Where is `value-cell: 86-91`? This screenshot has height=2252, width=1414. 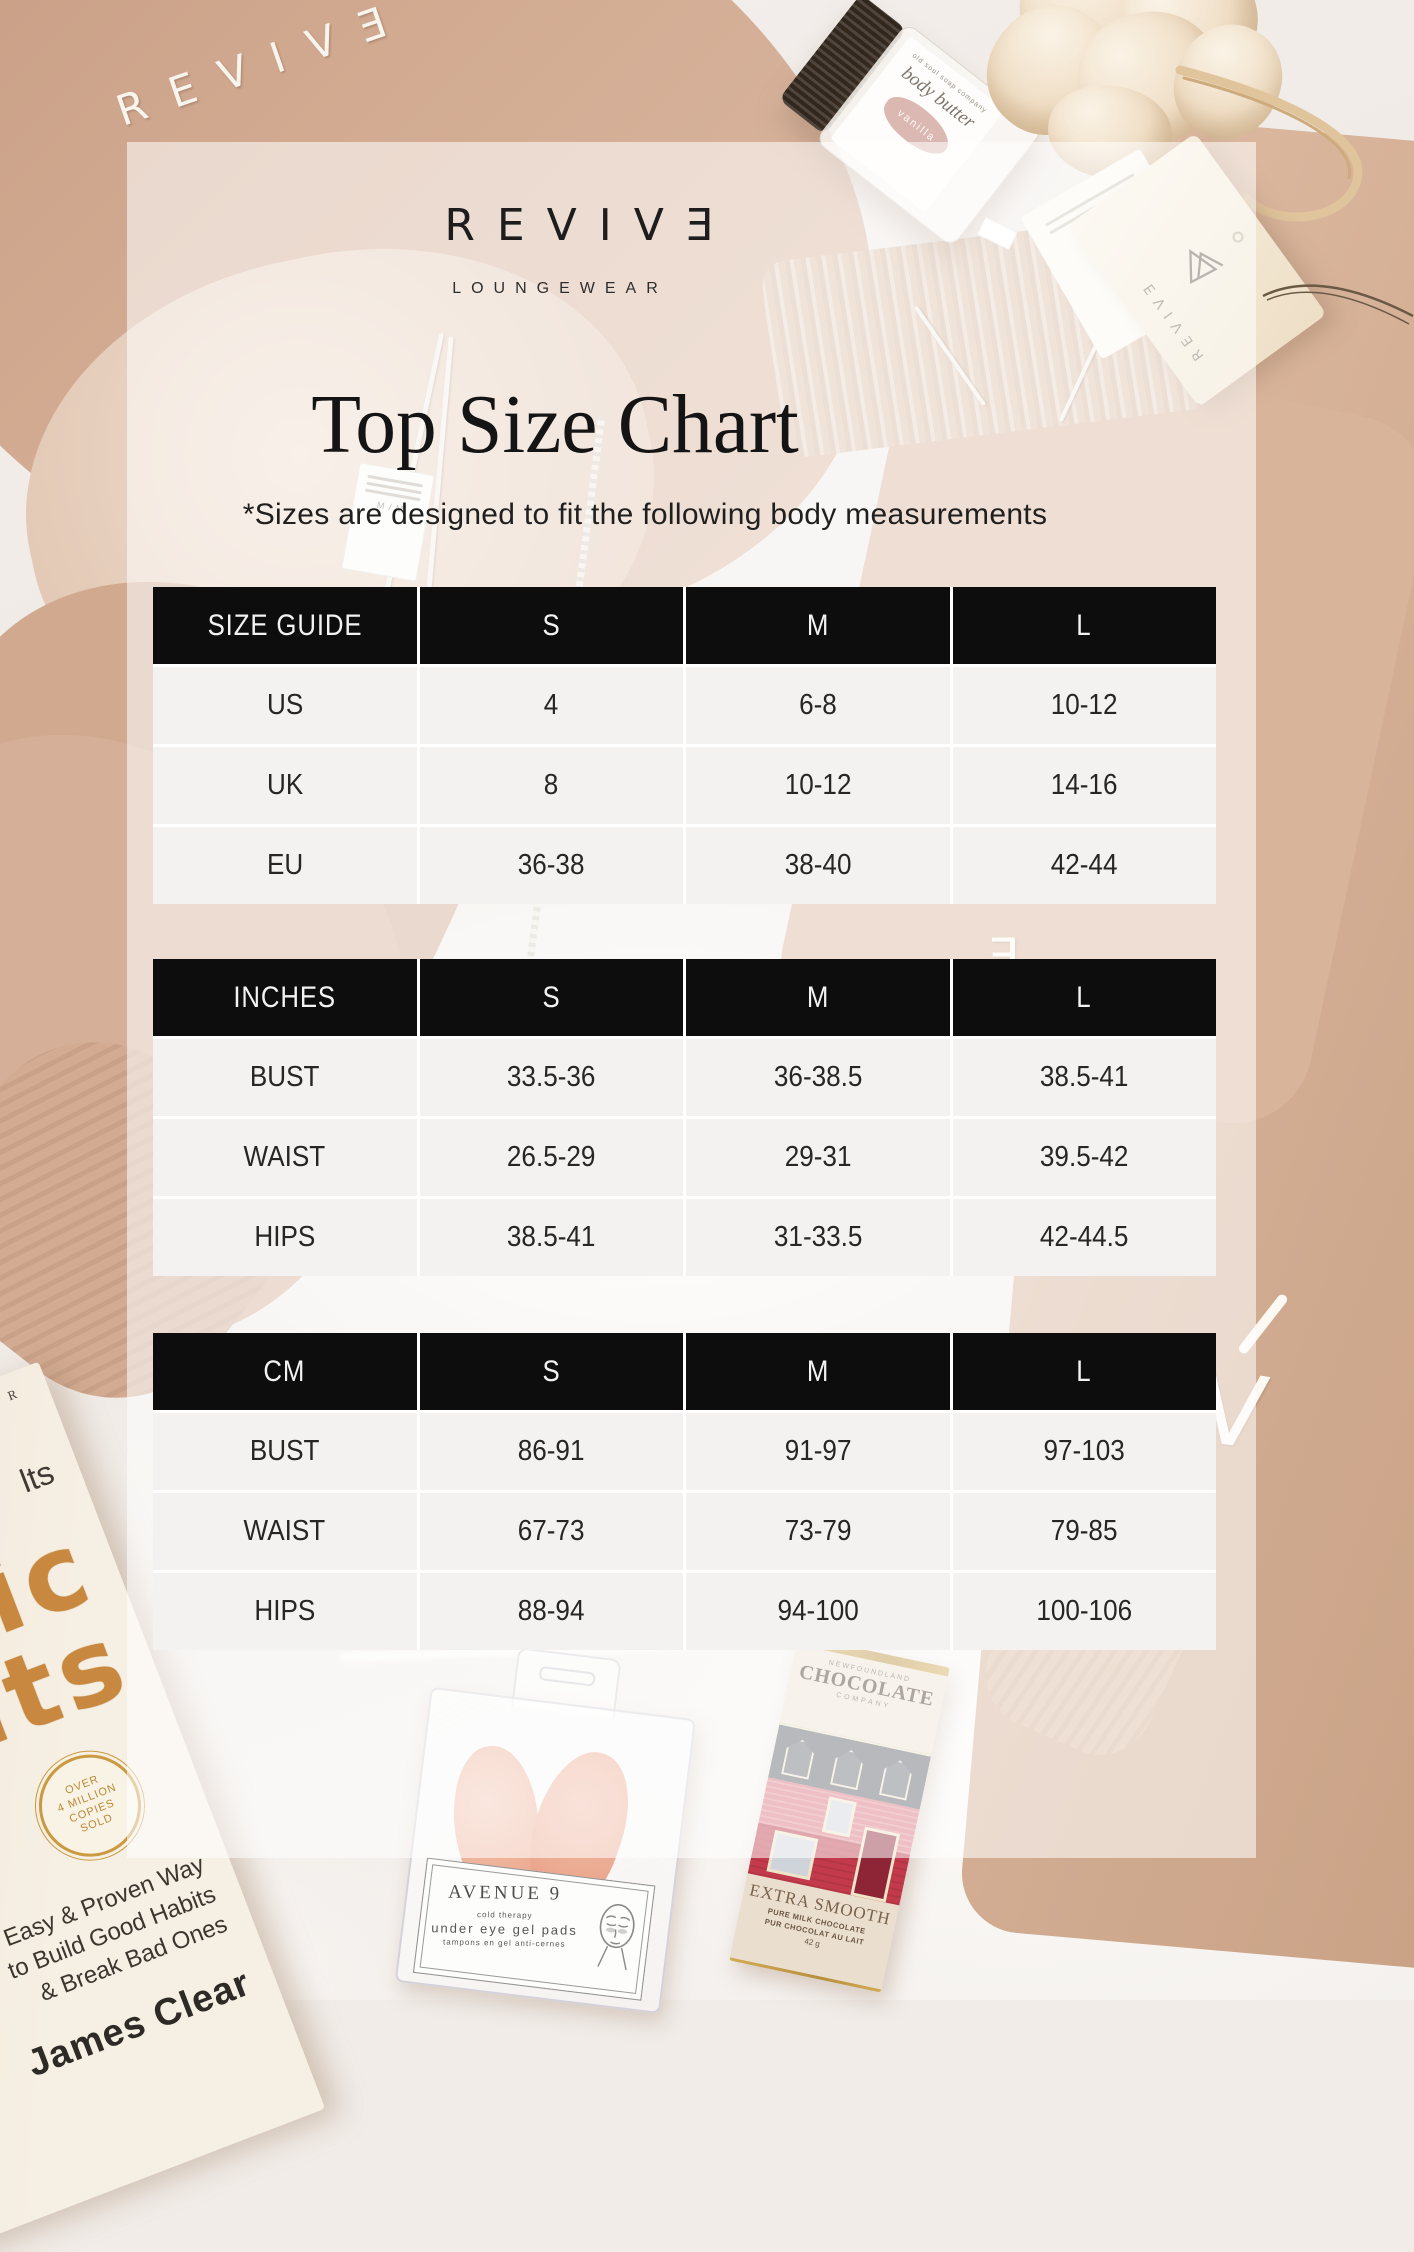 value-cell: 86-91 is located at coordinates (551, 1451).